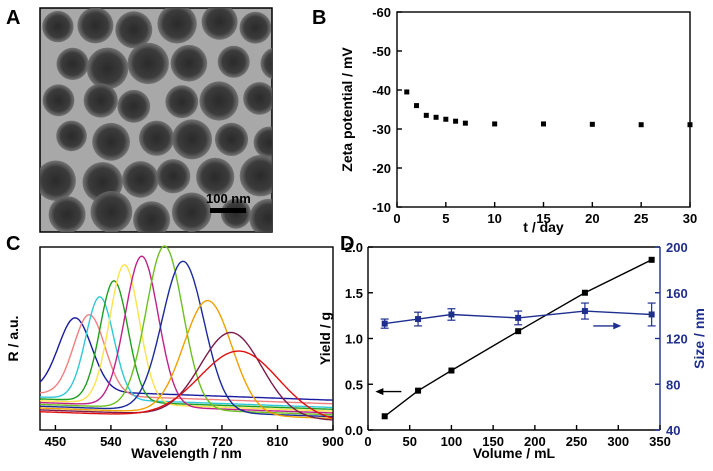  Describe the element at coordinates (699, 338) in the screenshot. I see `y2-axis-label: Size / nm` at that location.